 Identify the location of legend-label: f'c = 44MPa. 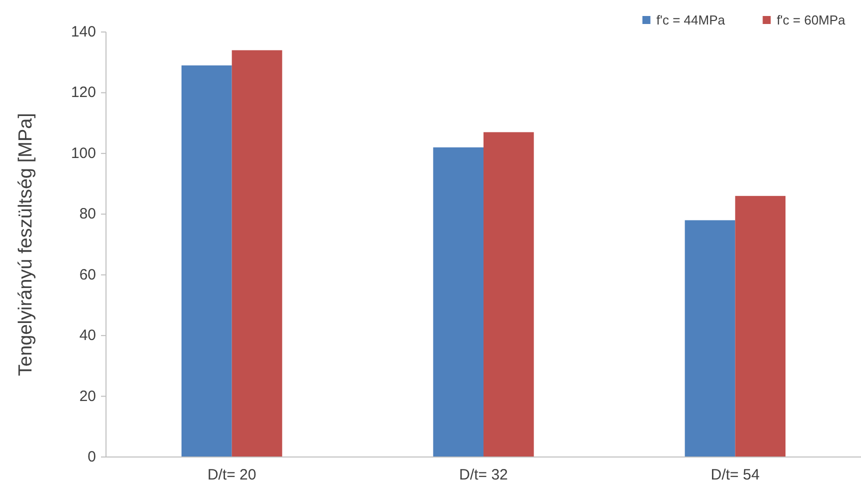
(691, 20).